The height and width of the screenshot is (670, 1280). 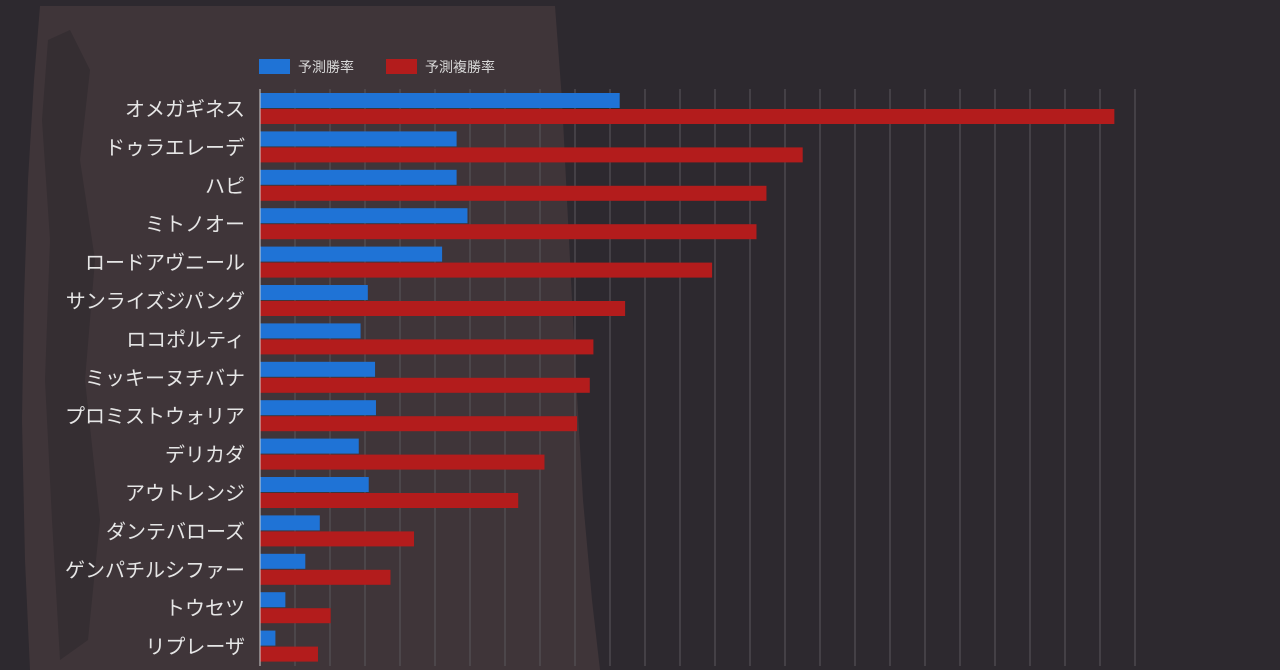 I want to click on legend-label: 予測複勝率, so click(x=460, y=67).